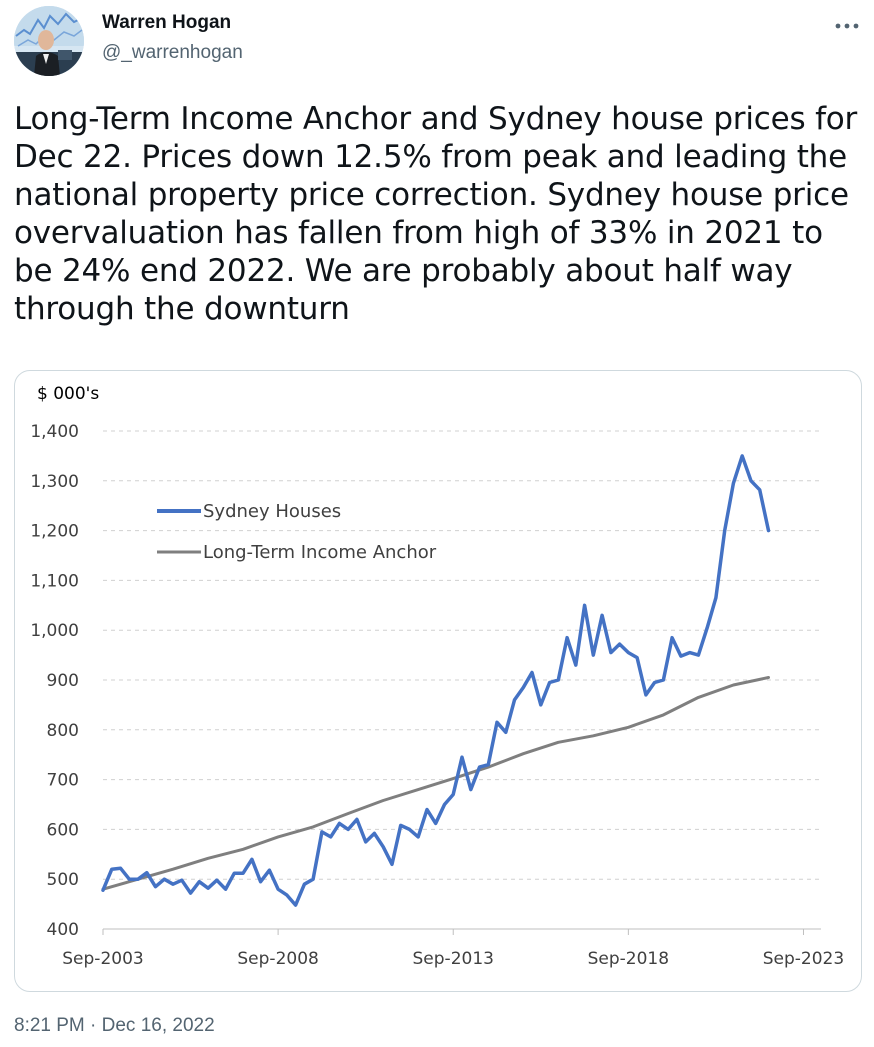  Describe the element at coordinates (453, 959) in the screenshot. I see `x-tick-label: Sep-2013` at that location.